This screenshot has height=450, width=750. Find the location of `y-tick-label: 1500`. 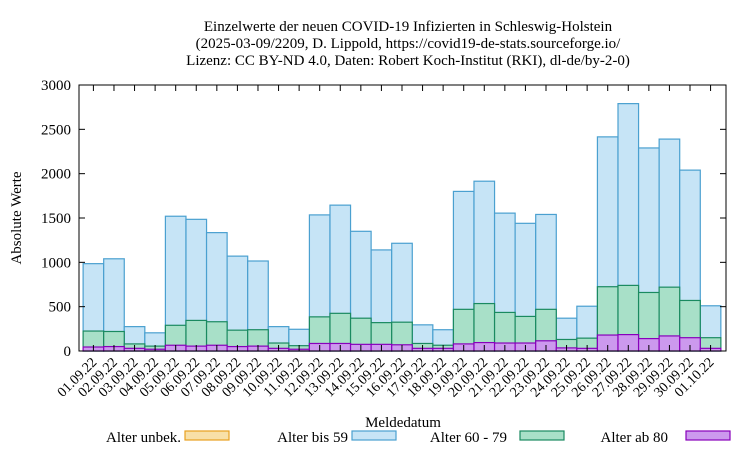

y-tick-label: 1500 is located at coordinates (56, 219).